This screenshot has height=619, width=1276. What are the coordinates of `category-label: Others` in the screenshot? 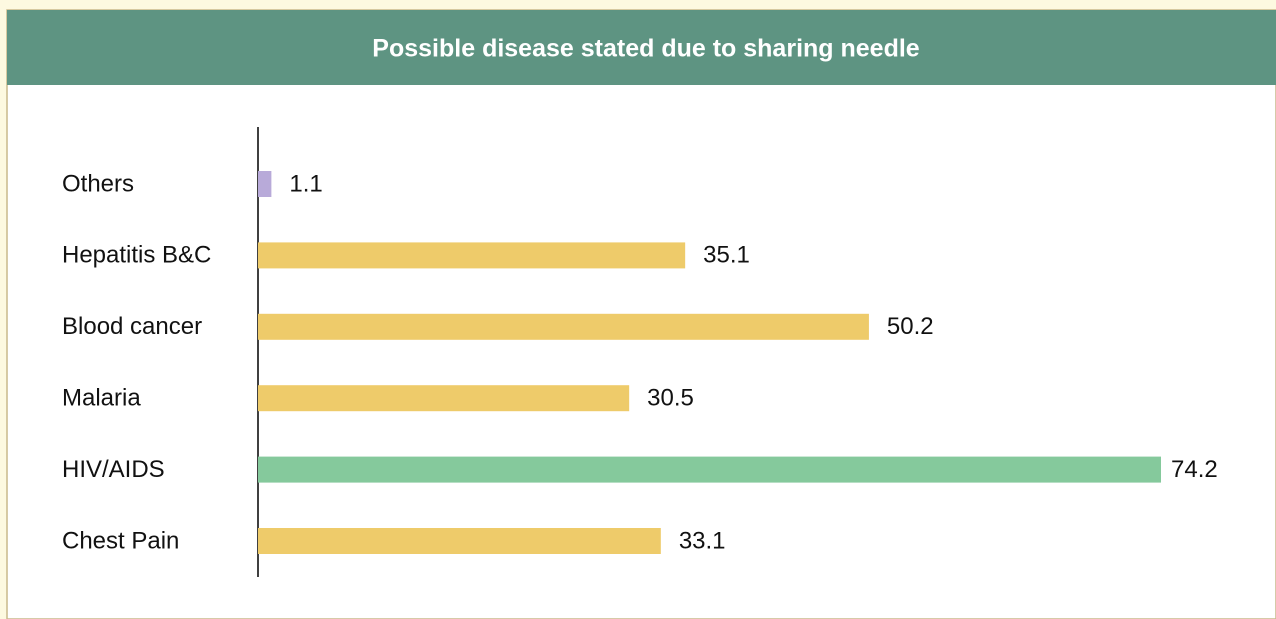 It's located at (98, 183).